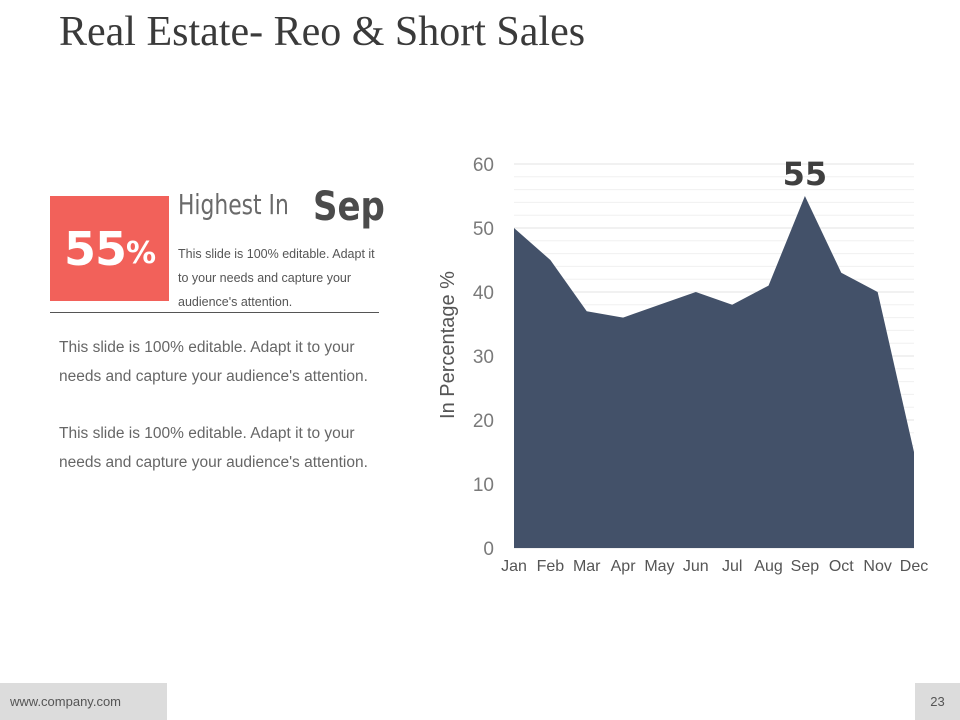 Image resolution: width=960 pixels, height=720 pixels. What do you see at coordinates (322, 32) in the screenshot?
I see `slide-title: Real Estate- Reo & Short Sales` at bounding box center [322, 32].